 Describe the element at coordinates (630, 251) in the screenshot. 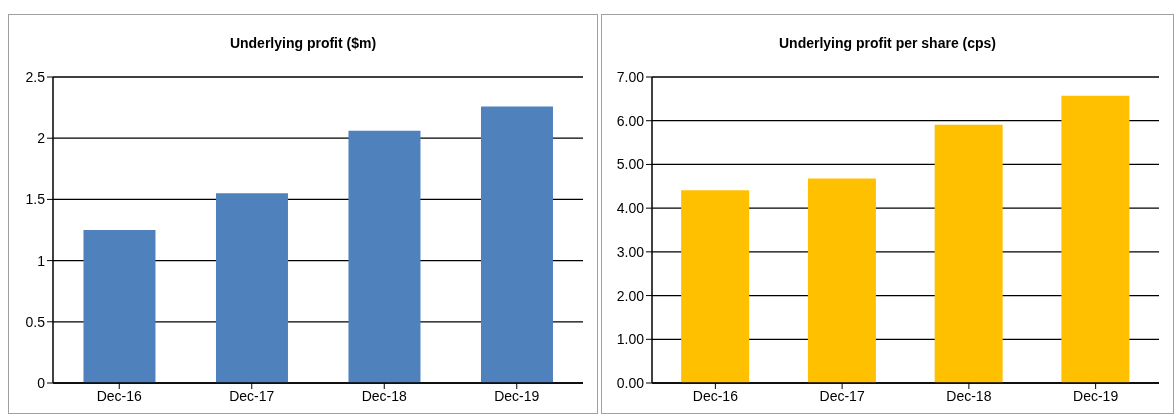

I see `y-tick-label: 3.00` at that location.